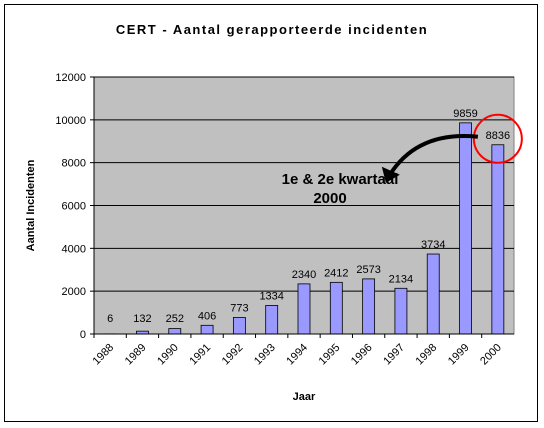 The width and height of the screenshot is (544, 428). What do you see at coordinates (465, 114) in the screenshot?
I see `data-label-1999: 9859` at bounding box center [465, 114].